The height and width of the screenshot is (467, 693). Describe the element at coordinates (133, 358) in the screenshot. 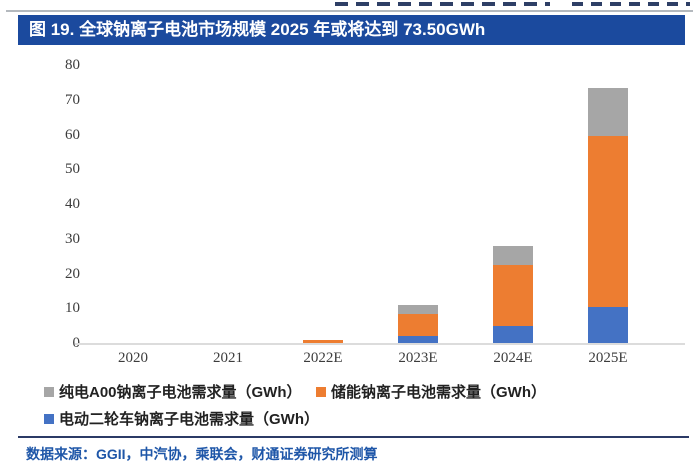

I see `x-tick-label: 2020` at that location.